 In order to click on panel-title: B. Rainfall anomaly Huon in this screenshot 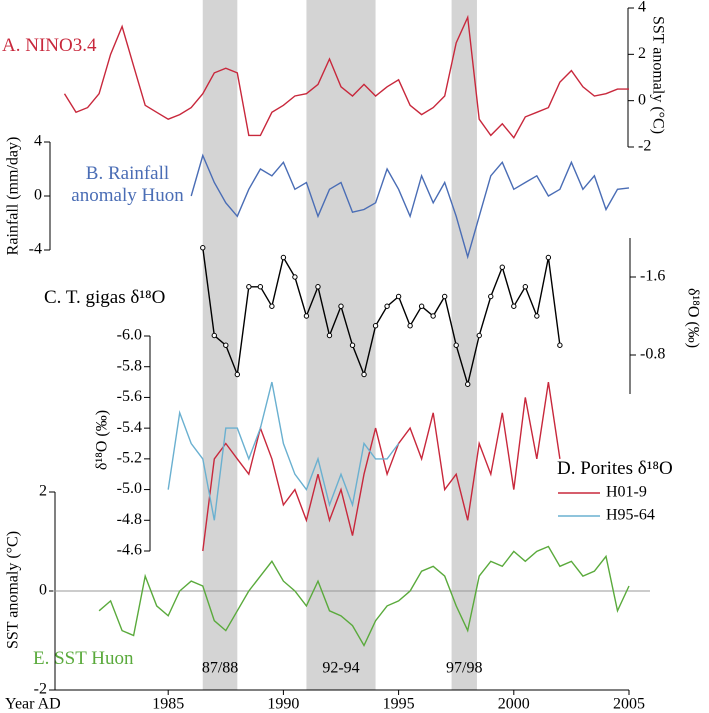, I will do `click(127, 184)`.